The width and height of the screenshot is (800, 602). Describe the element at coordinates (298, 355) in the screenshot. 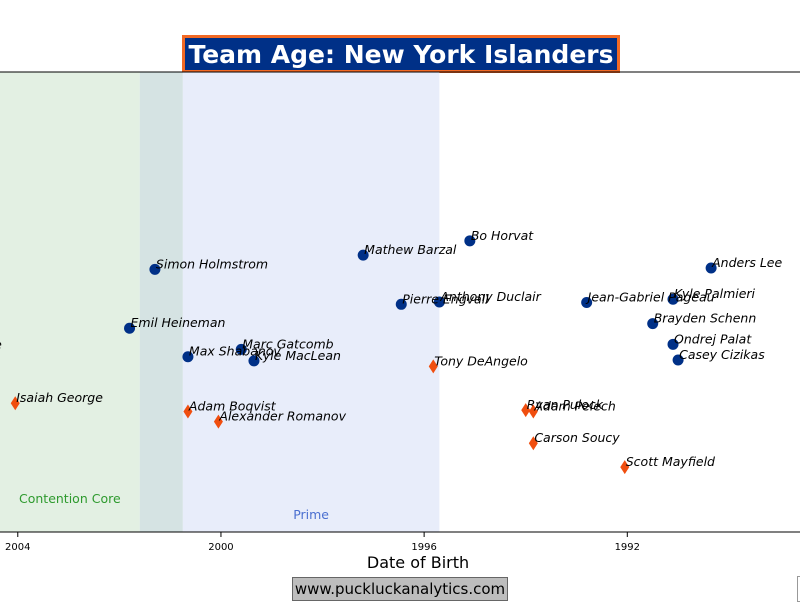

I see `player-label: Kyle MacLean` at that location.